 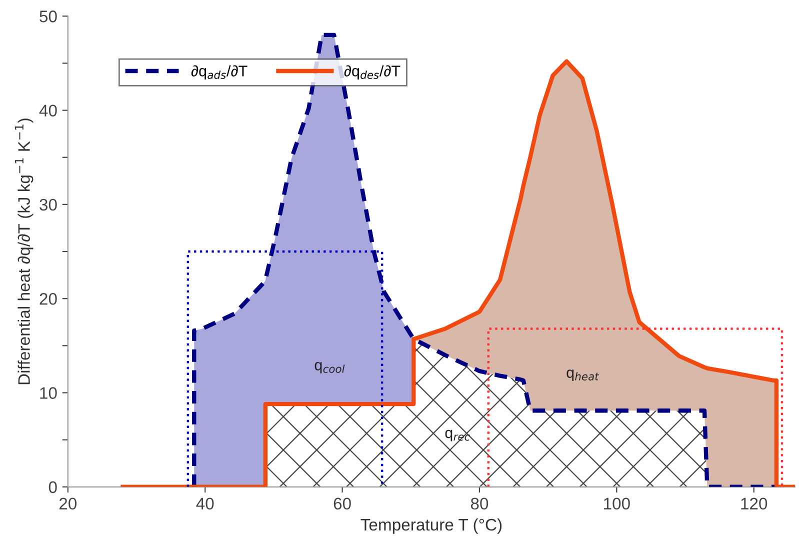 I want to click on x-tick-label: 40, so click(x=205, y=504).